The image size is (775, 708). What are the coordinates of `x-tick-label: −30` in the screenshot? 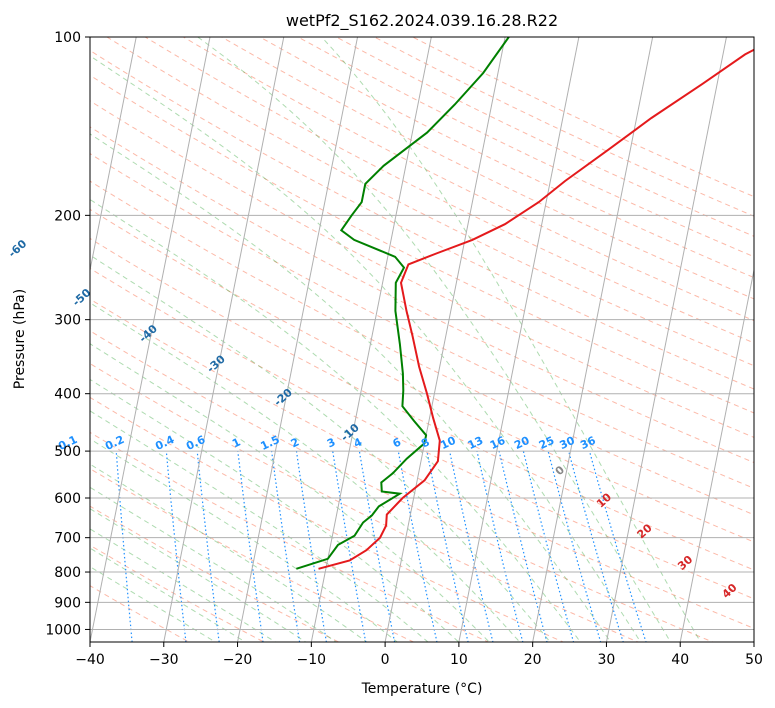 It's located at (164, 660).